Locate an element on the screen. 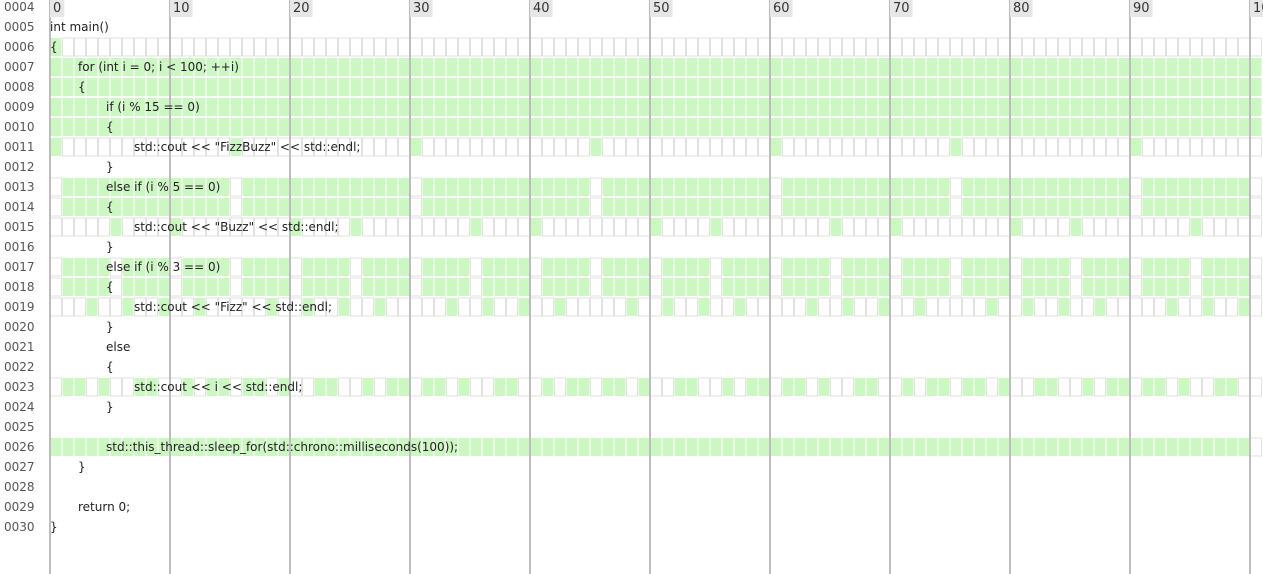  line-number: 0016 is located at coordinates (19, 247).